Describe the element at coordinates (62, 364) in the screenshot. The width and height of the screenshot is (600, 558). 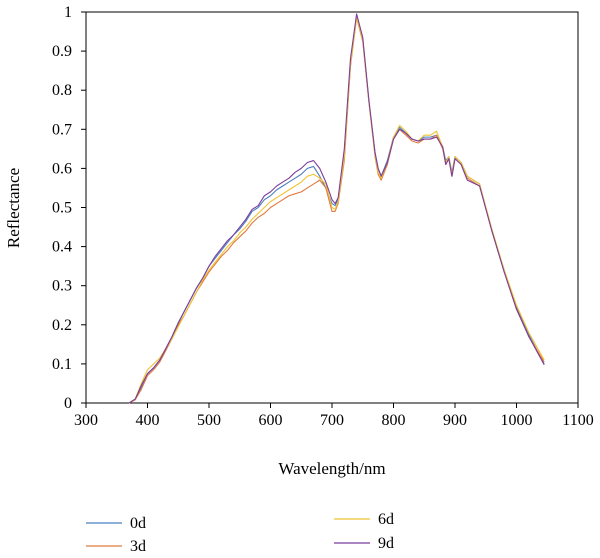
I see `y-tick-label: 0.1` at that location.